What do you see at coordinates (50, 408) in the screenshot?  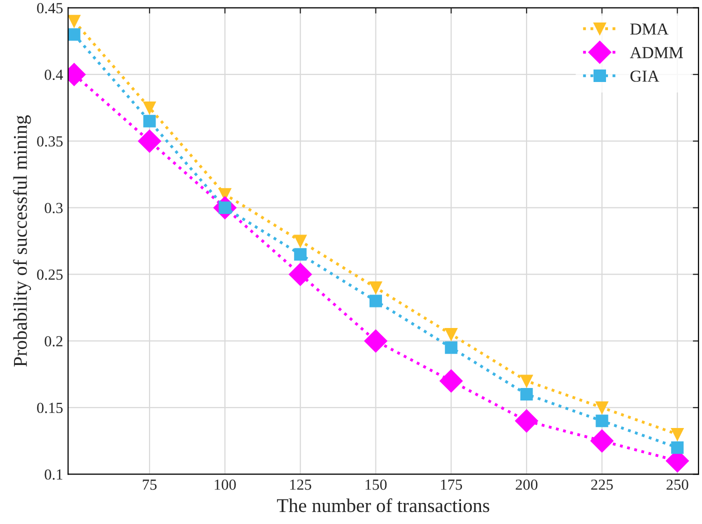 I see `y-tick-label: 0.15` at bounding box center [50, 408].